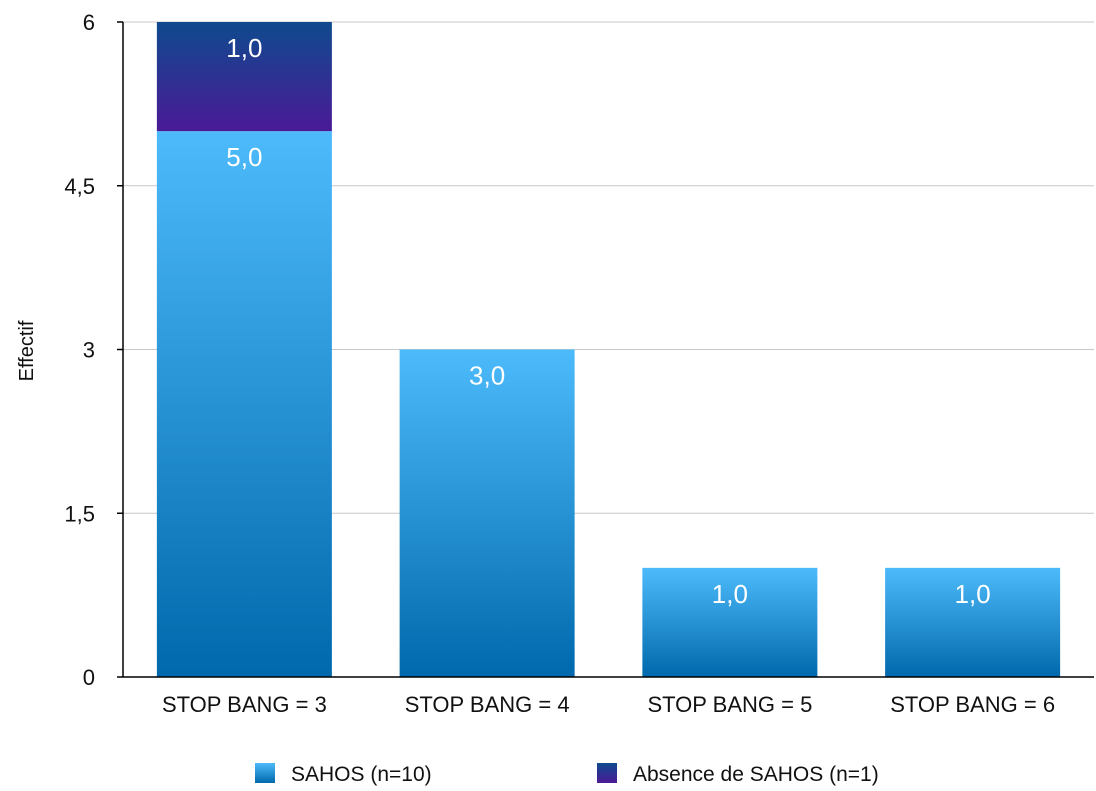 Image resolution: width=1096 pixels, height=791 pixels. Describe the element at coordinates (729, 704) in the screenshot. I see `x-tick-label-stop-bang-5: STOP BANG = 5` at that location.